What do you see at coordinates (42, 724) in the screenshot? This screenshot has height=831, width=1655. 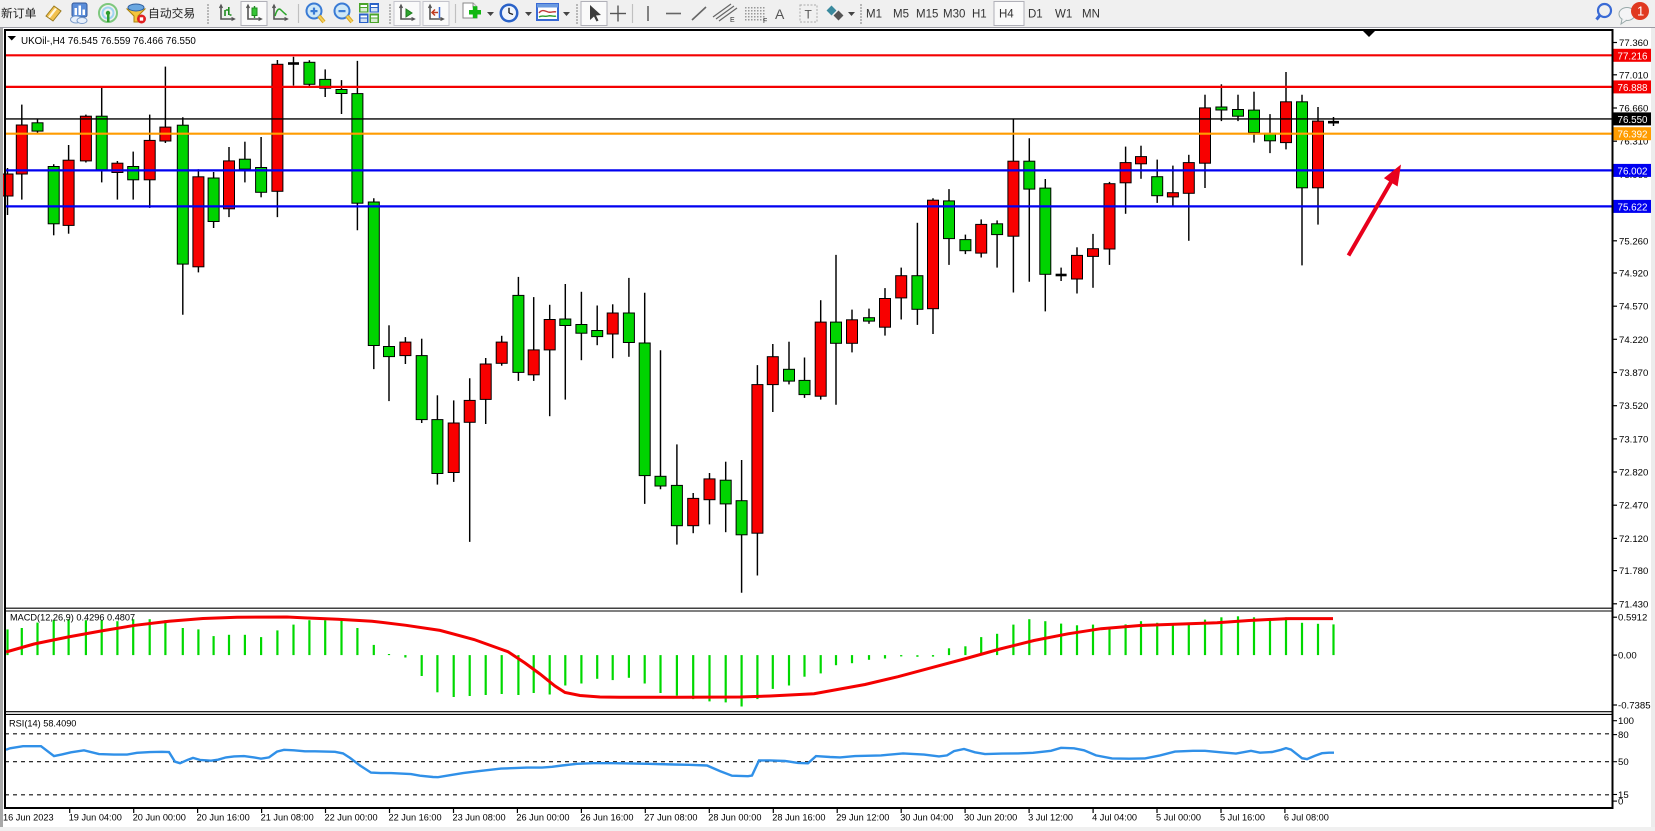 I see `svg-text: RSI(14) 58.4090` at bounding box center [42, 724].